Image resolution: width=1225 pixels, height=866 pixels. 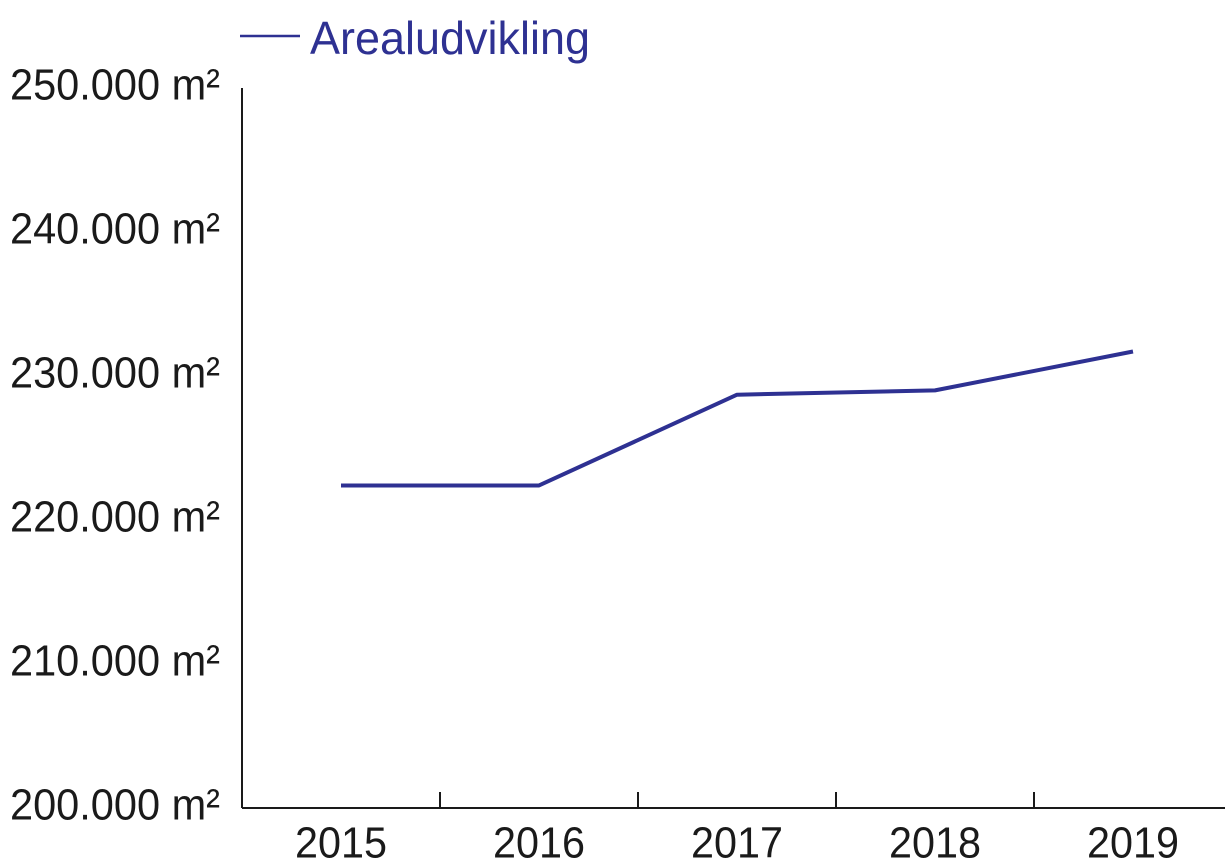 I want to click on x-tick-label: 2018, so click(x=935, y=842).